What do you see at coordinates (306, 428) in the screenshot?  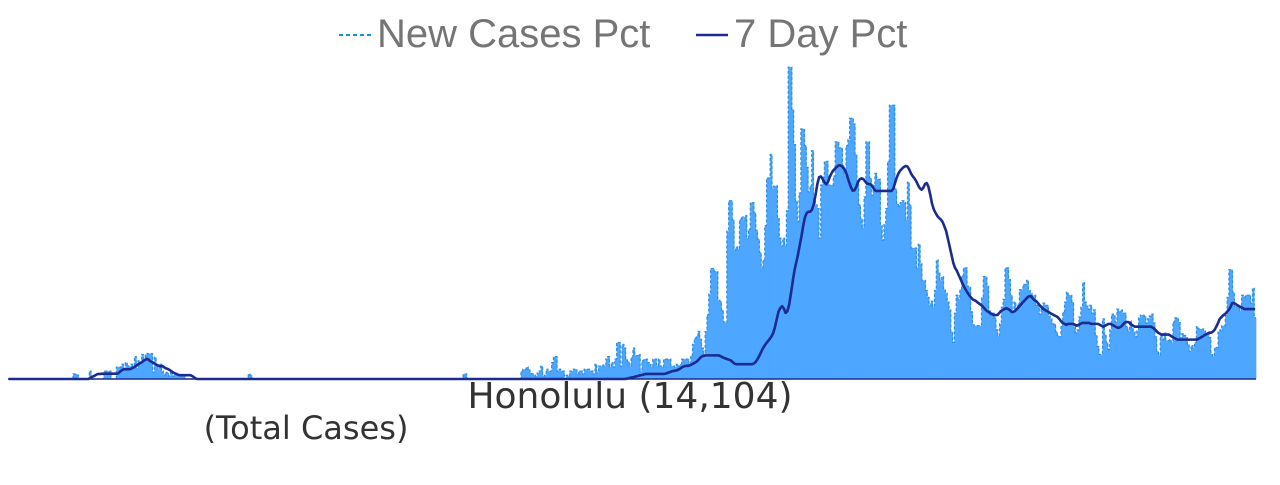 I see `chart-subtitle: (Total Cases)` at bounding box center [306, 428].